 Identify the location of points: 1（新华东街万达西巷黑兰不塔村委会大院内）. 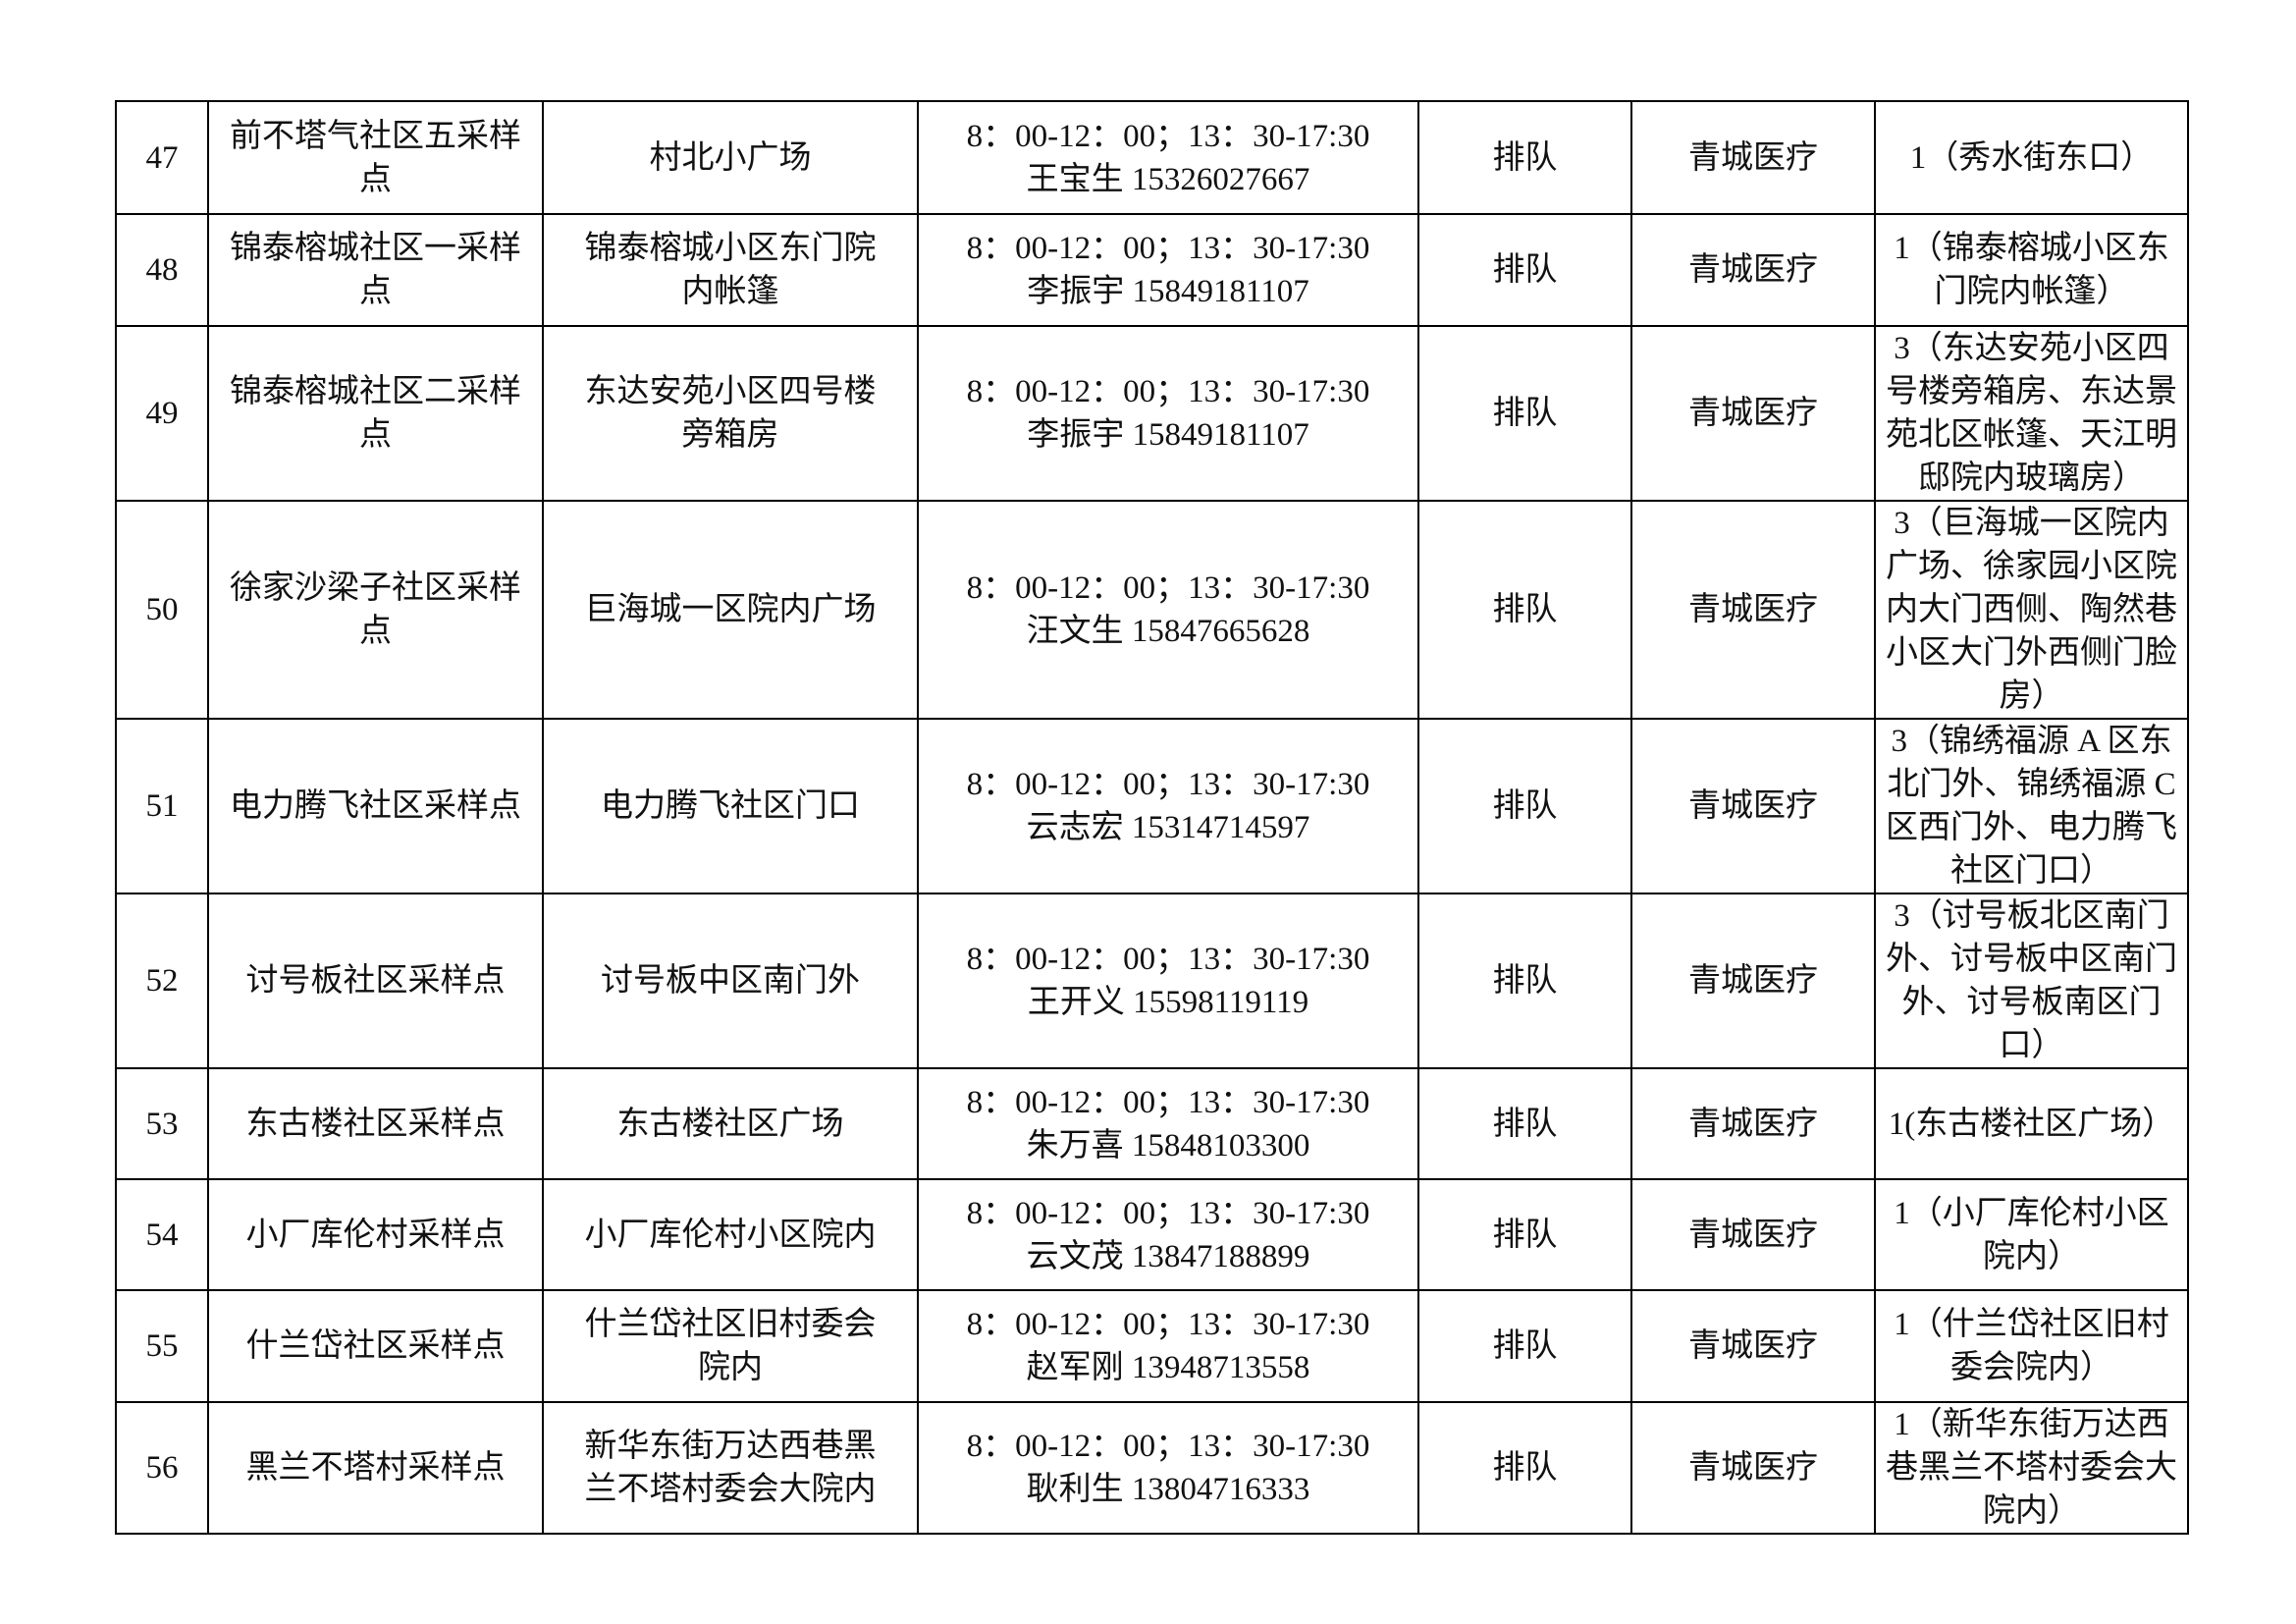
(2032, 1468).